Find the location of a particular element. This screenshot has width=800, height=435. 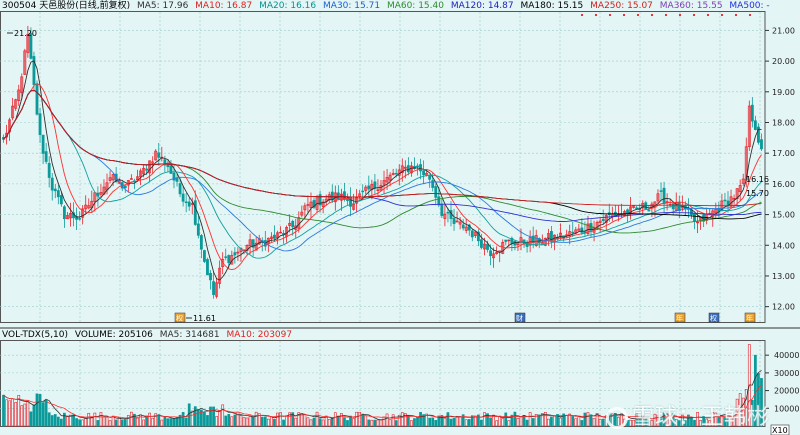

price-tick-label: 14.00 is located at coordinates (783, 245).